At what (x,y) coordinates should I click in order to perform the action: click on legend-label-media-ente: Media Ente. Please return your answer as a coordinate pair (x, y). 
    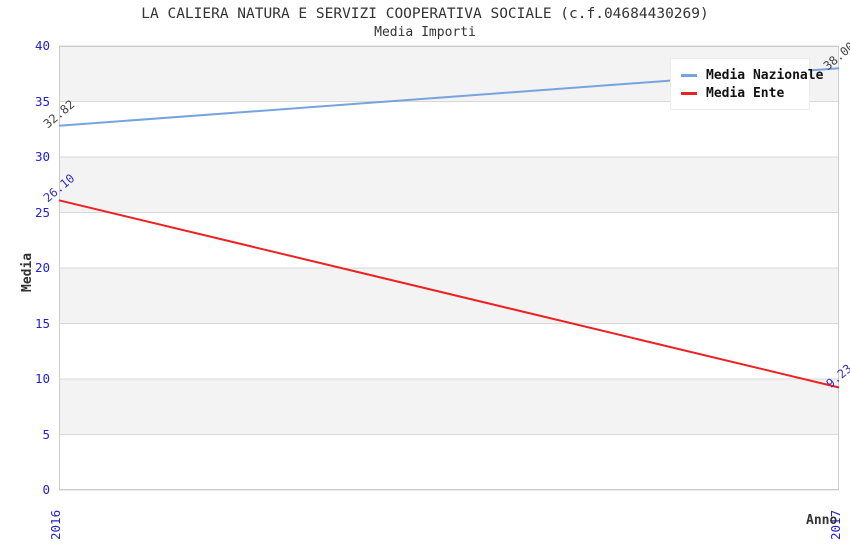
    Looking at the image, I should click on (745, 93).